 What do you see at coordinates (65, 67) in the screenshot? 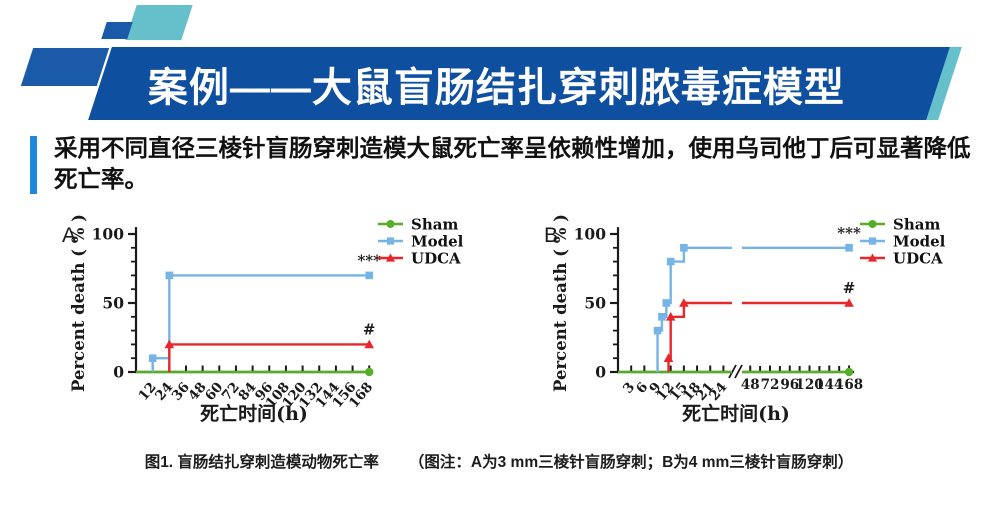
I see `deco-parallelogram-blue-mid` at bounding box center [65, 67].